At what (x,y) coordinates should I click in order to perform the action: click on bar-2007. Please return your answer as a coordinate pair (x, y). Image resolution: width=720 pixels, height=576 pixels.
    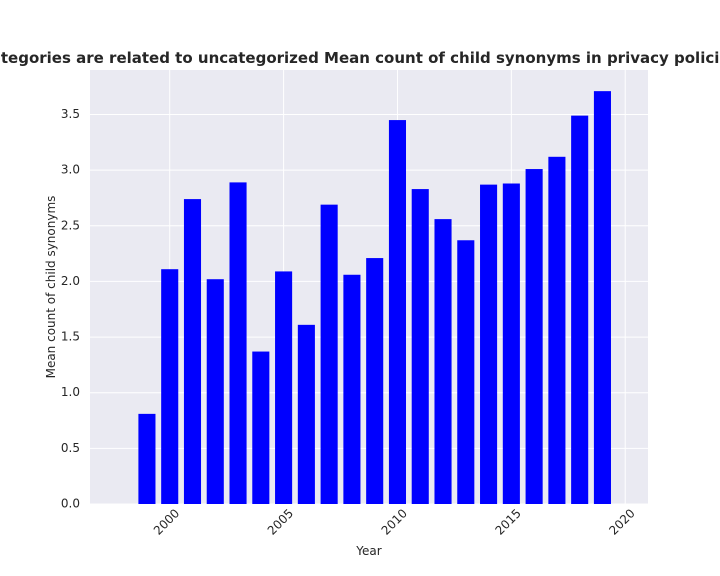
    Looking at the image, I should click on (329, 354).